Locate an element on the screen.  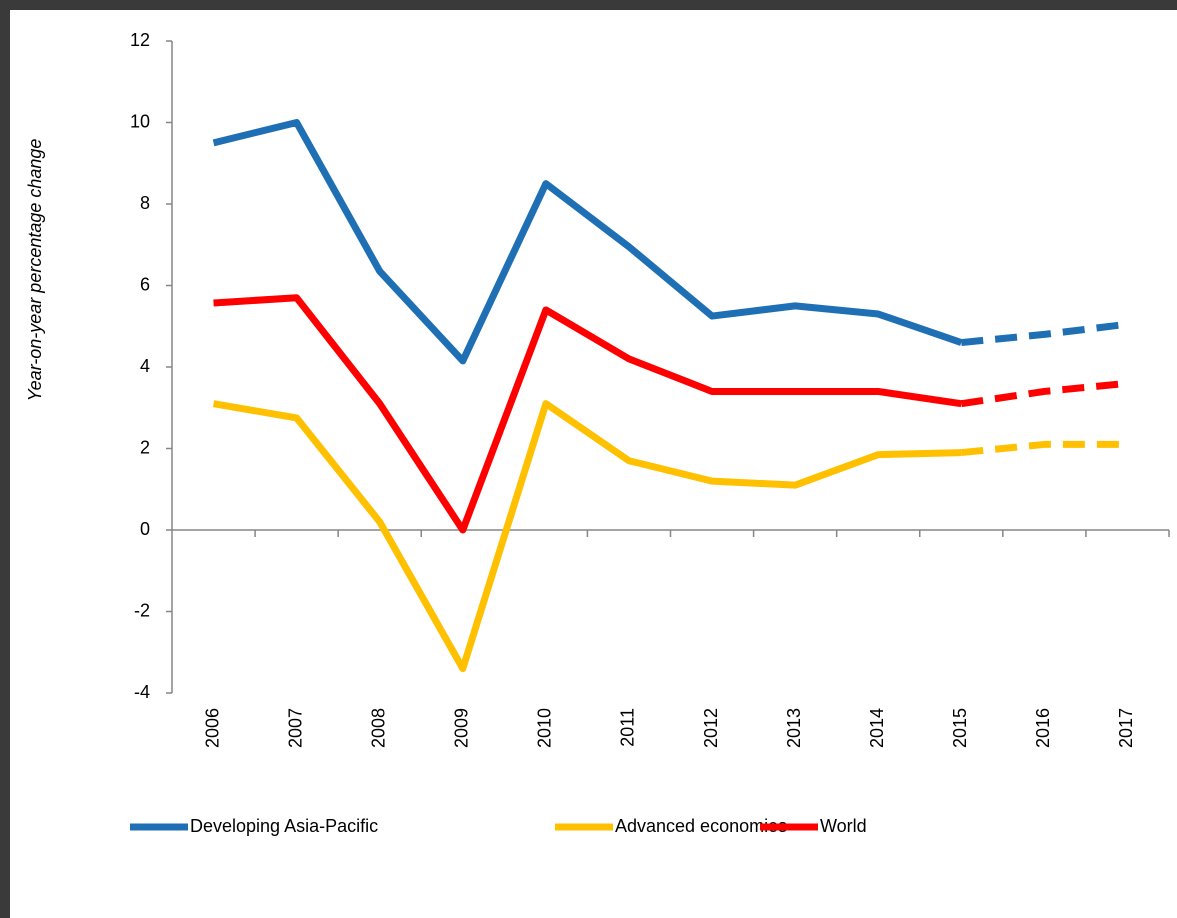
x-tick-label: 2007 is located at coordinates (295, 728).